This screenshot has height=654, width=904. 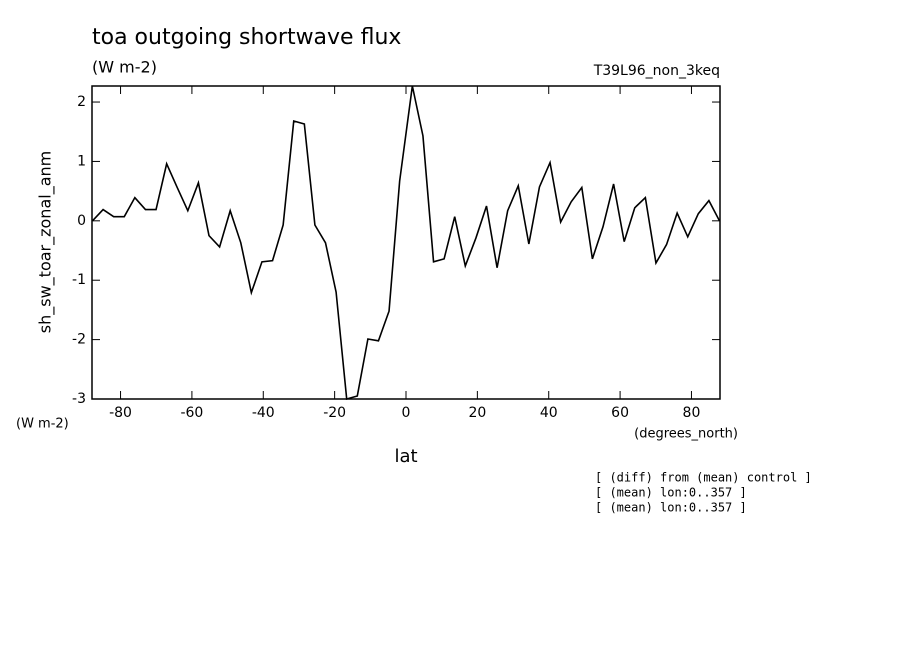 What do you see at coordinates (81, 161) in the screenshot?
I see `y-tick-label: 1` at bounding box center [81, 161].